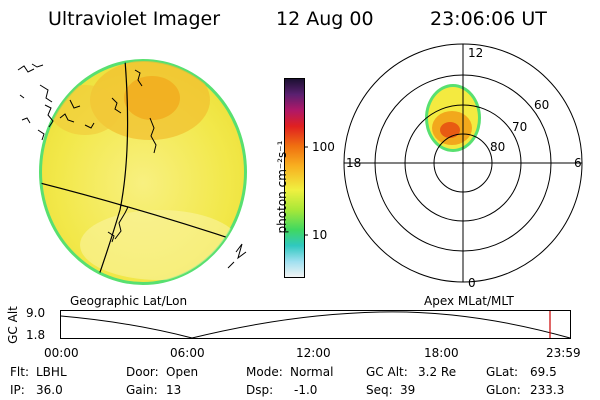 The image size is (600, 400). I want to click on lat-label-70: 70, so click(520, 127).